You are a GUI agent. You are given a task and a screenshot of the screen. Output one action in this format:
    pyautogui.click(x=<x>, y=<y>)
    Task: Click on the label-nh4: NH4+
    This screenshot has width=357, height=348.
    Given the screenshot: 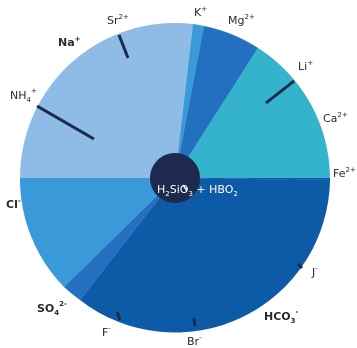 What is the action you would take?
    pyautogui.click(x=23, y=95)
    